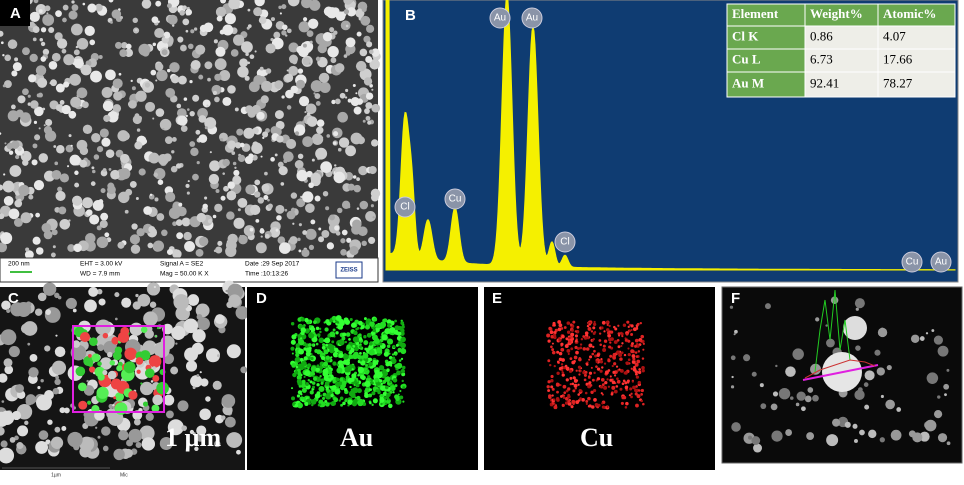 Image resolution: width=964 pixels, height=485 pixels. I want to click on scale-text: 1 µm, so click(193, 437).